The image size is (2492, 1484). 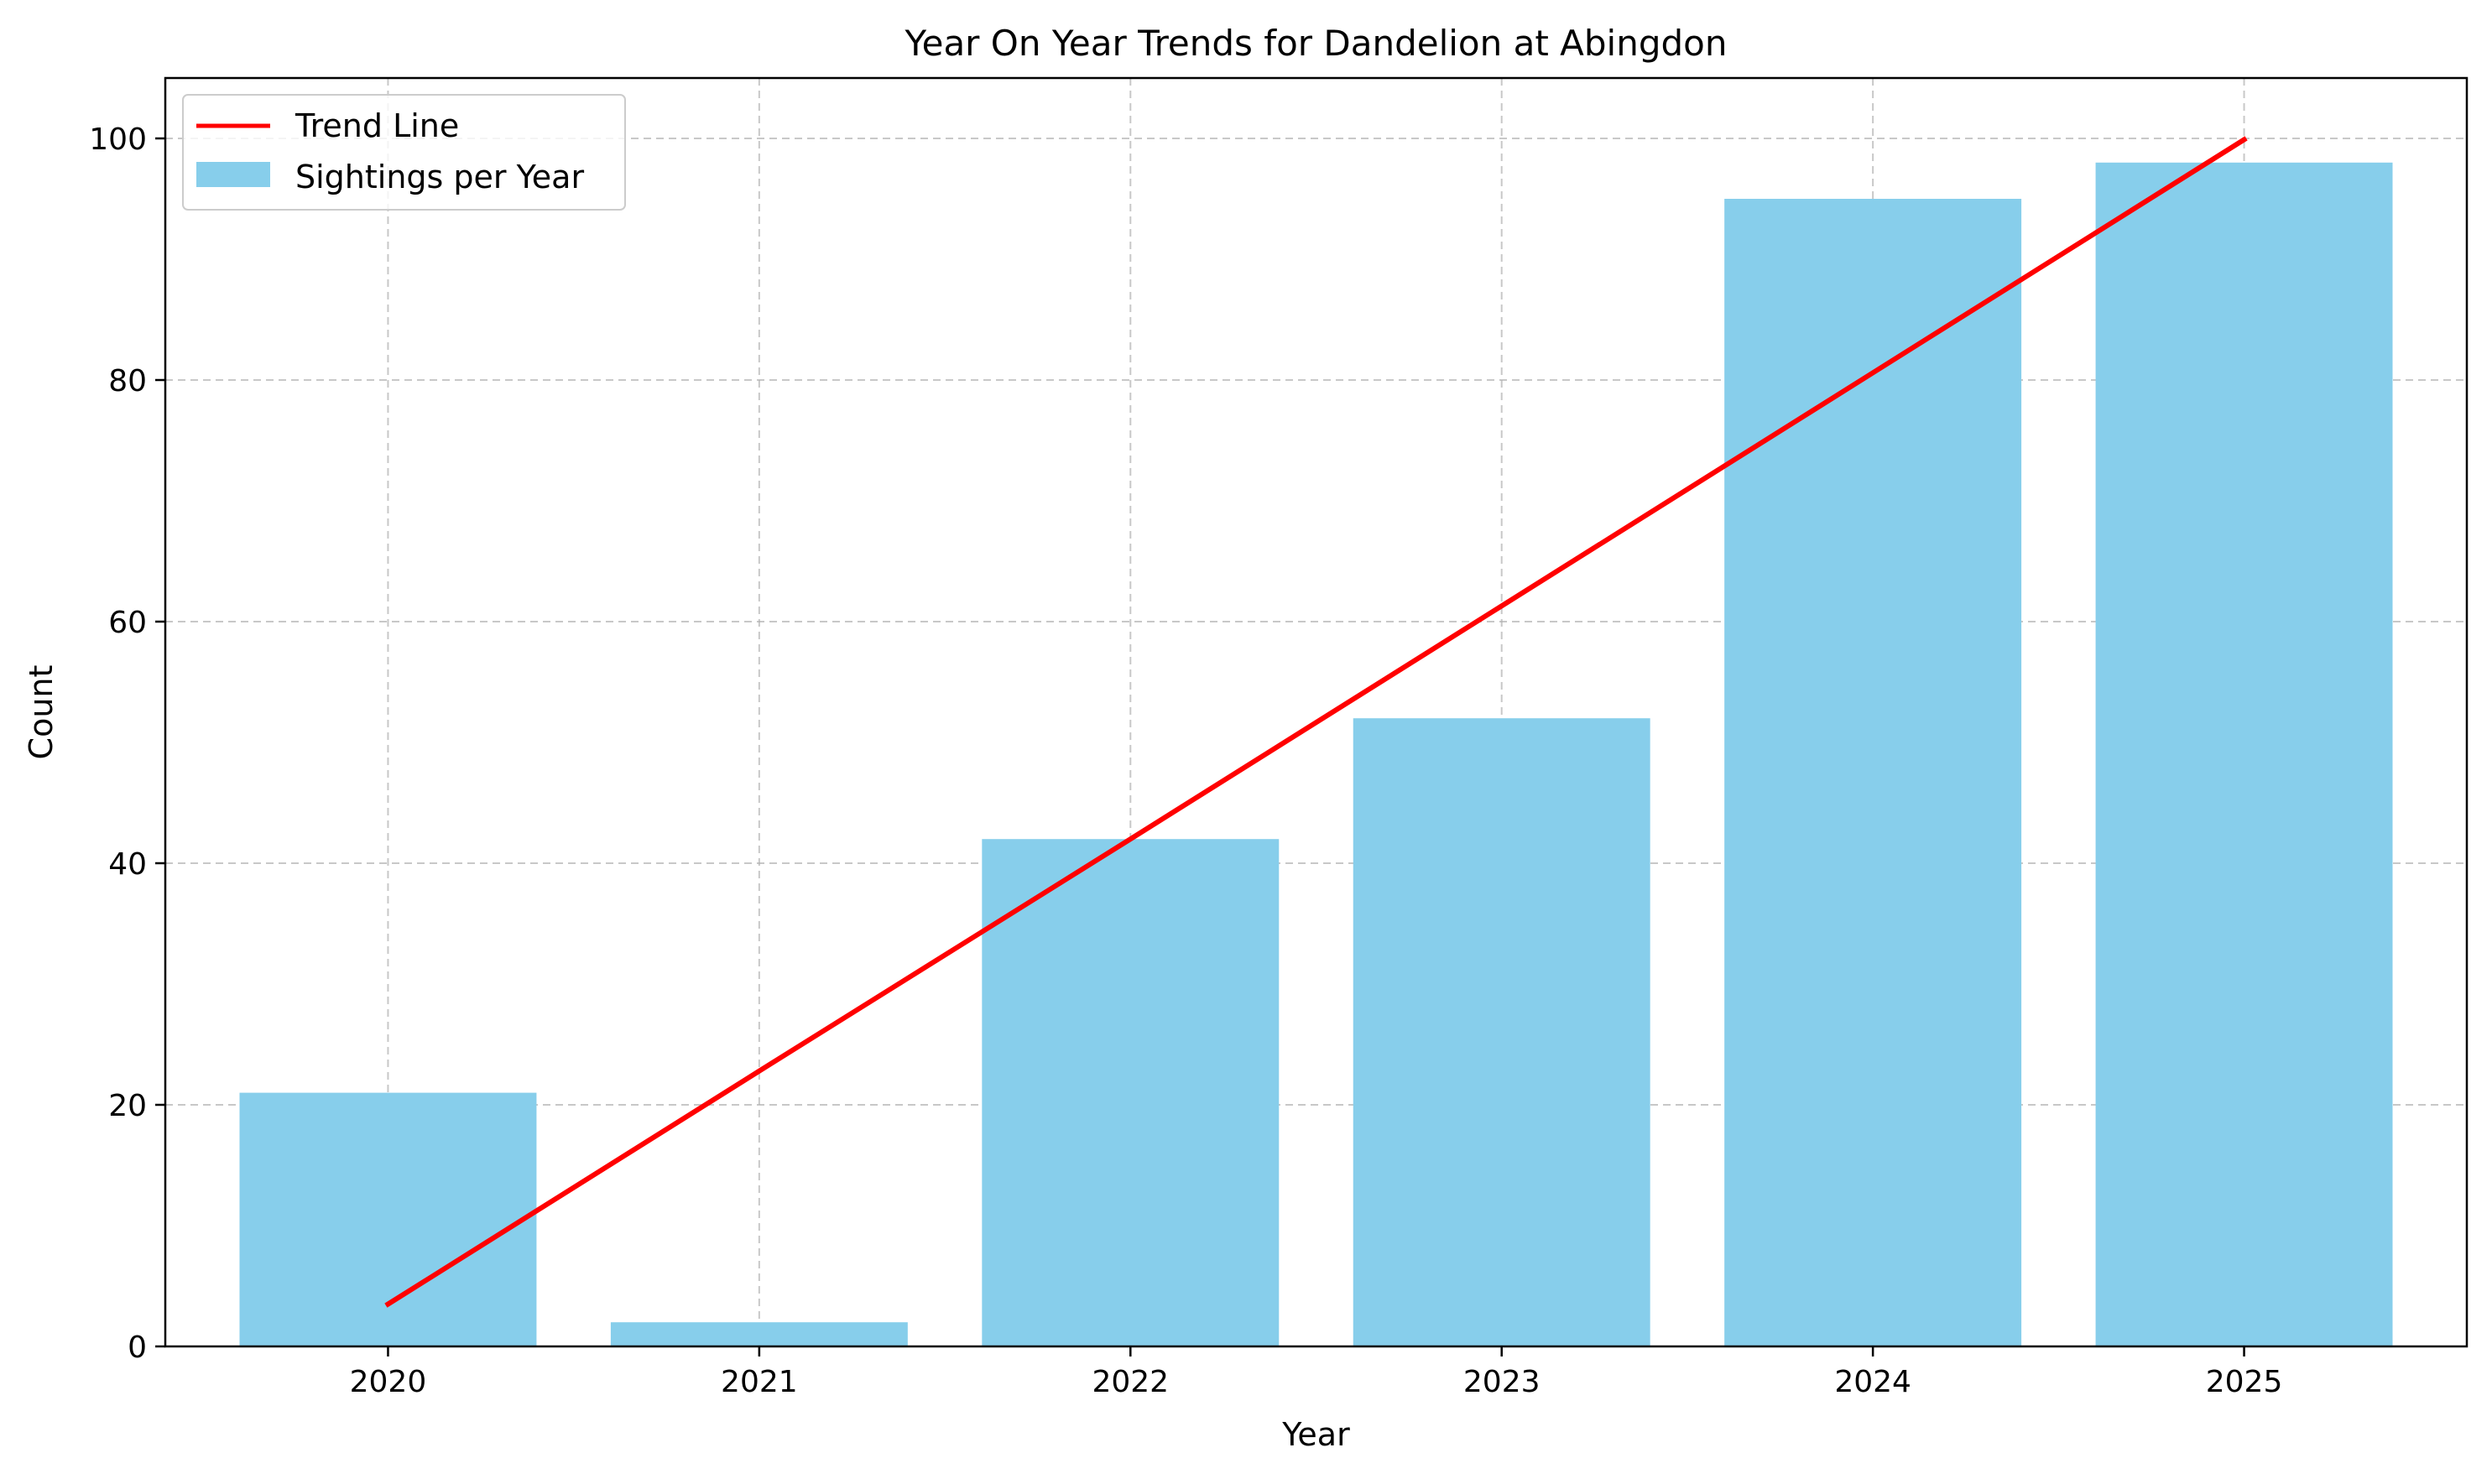 I want to click on bar-2024, so click(x=1873, y=772).